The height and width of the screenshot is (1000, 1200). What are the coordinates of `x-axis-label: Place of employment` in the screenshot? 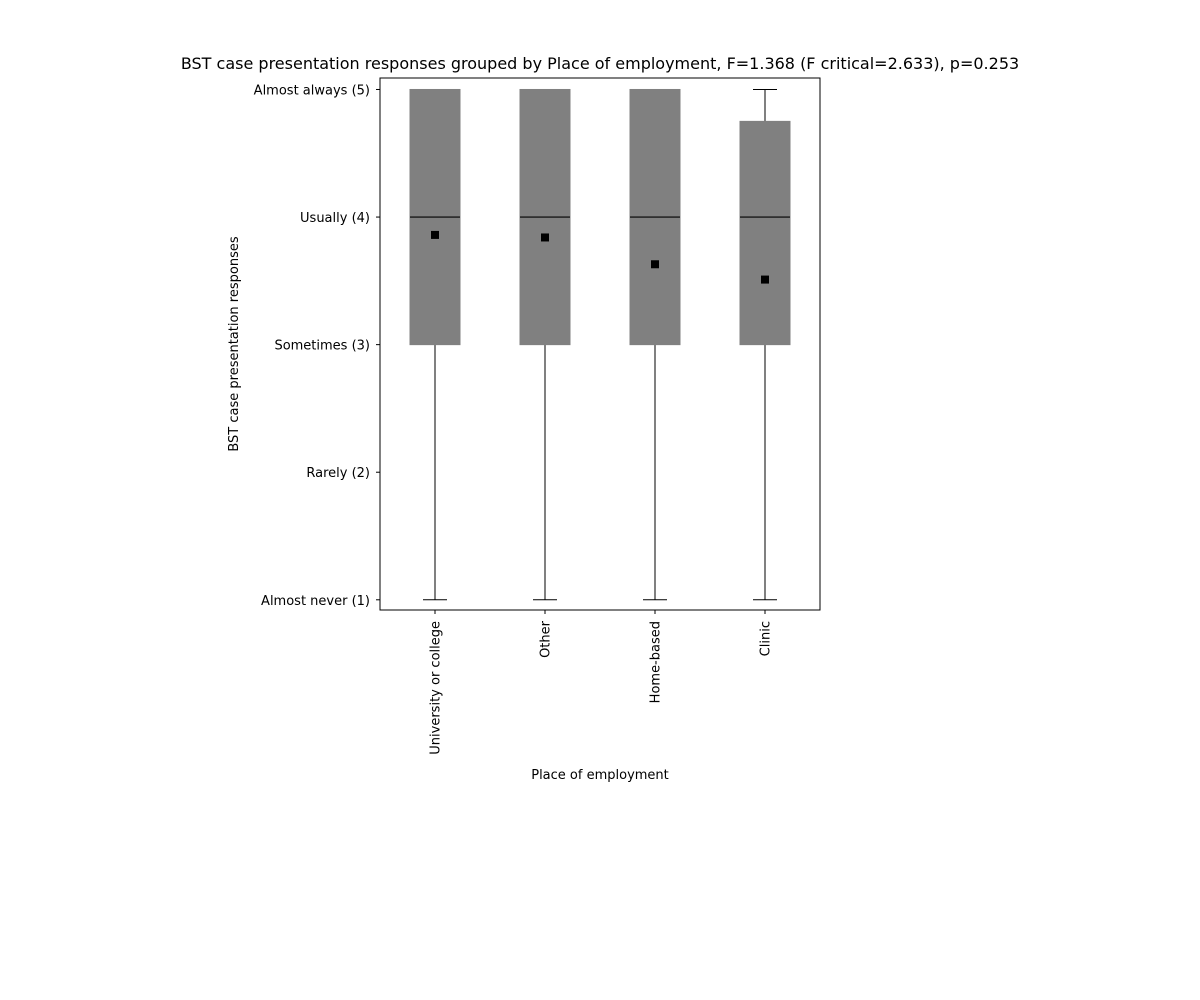 It's located at (600, 775).